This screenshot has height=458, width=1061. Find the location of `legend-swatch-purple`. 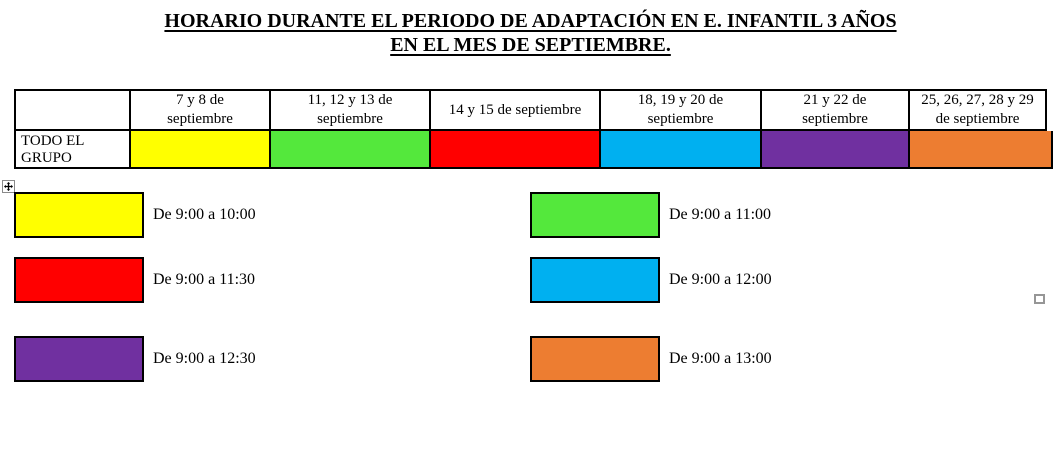

legend-swatch-purple is located at coordinates (79, 359).